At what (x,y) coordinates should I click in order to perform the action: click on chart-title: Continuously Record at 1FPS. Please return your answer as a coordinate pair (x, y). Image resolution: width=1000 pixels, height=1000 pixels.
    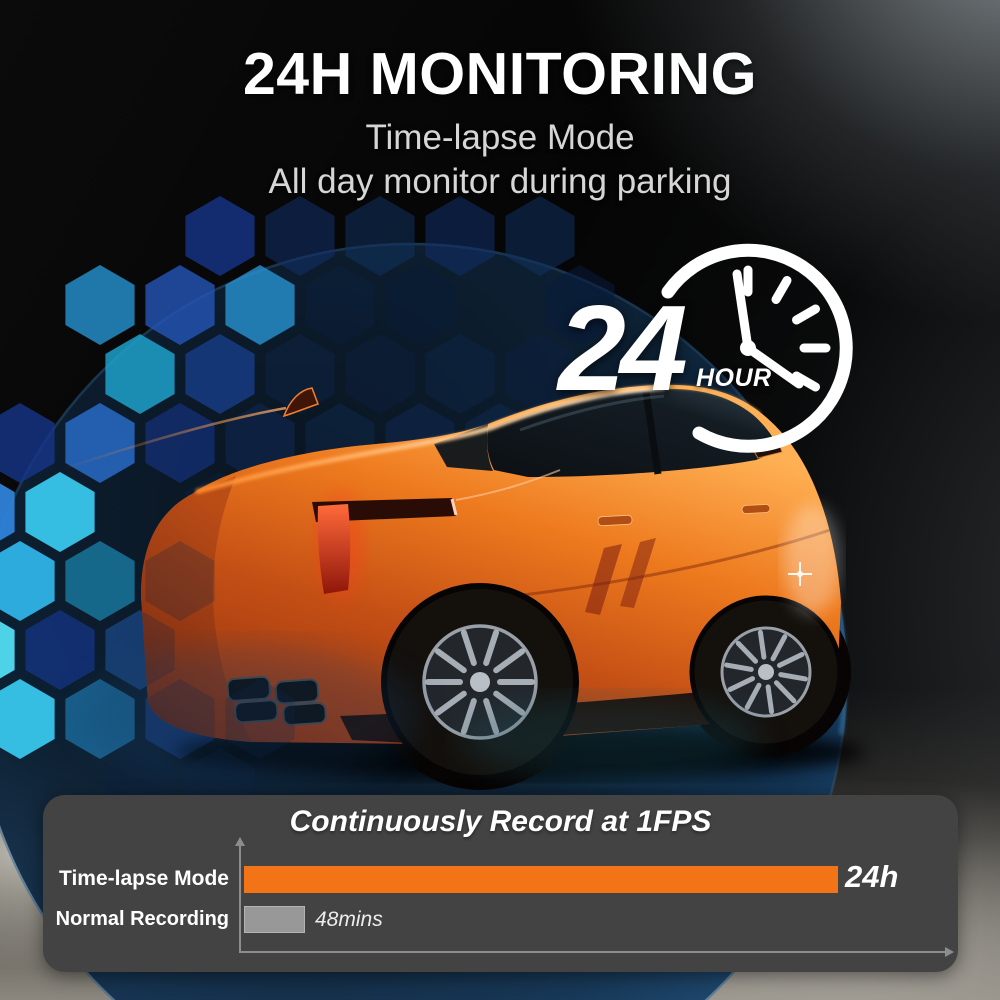
    Looking at the image, I should click on (500, 821).